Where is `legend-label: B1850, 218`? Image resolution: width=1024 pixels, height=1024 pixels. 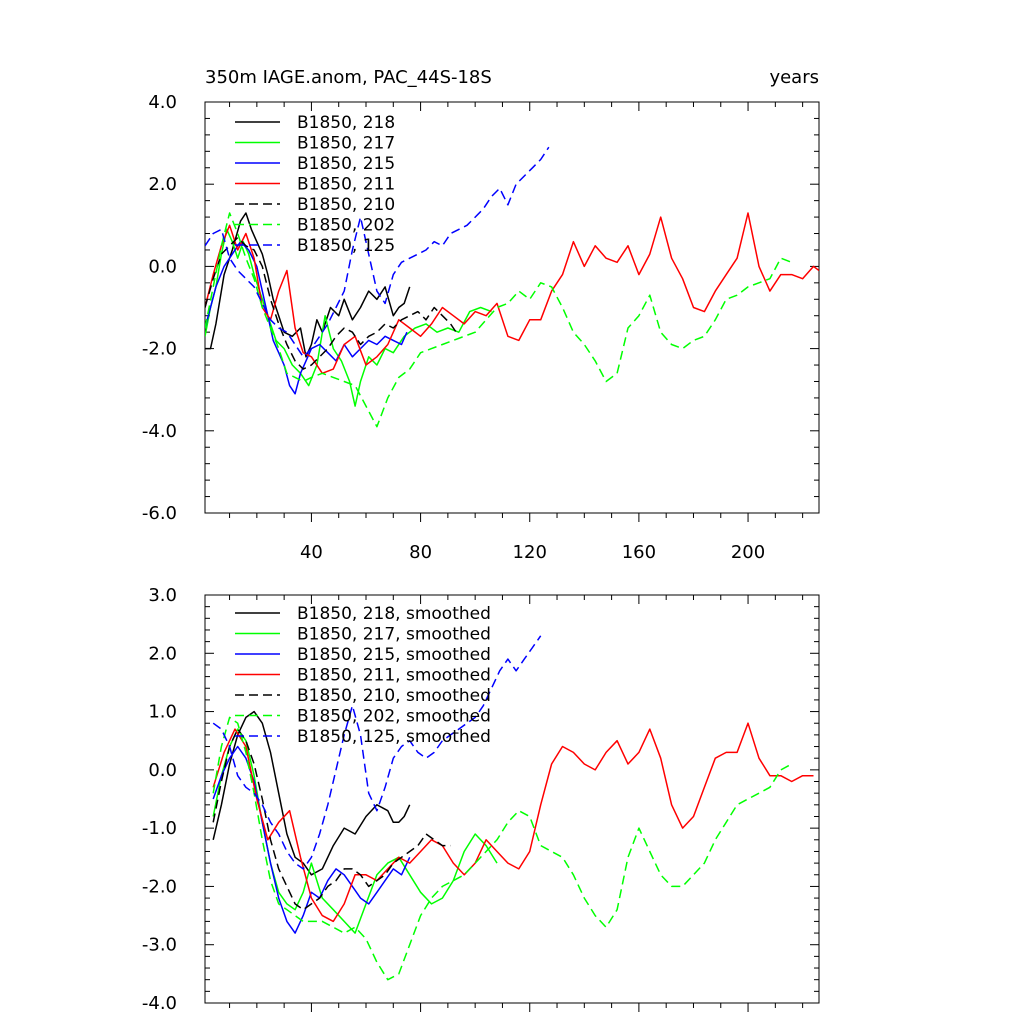
legend-label: B1850, 218 is located at coordinates (346, 123).